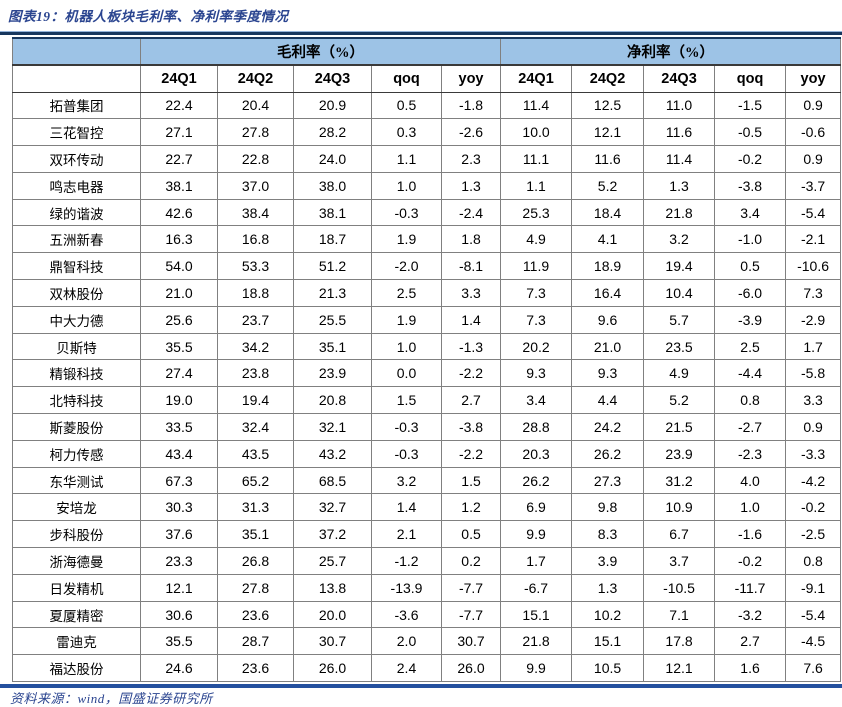 This screenshot has height=707, width=842. What do you see at coordinates (750, 400) in the screenshot?
I see `value-cell: 0.8` at bounding box center [750, 400].